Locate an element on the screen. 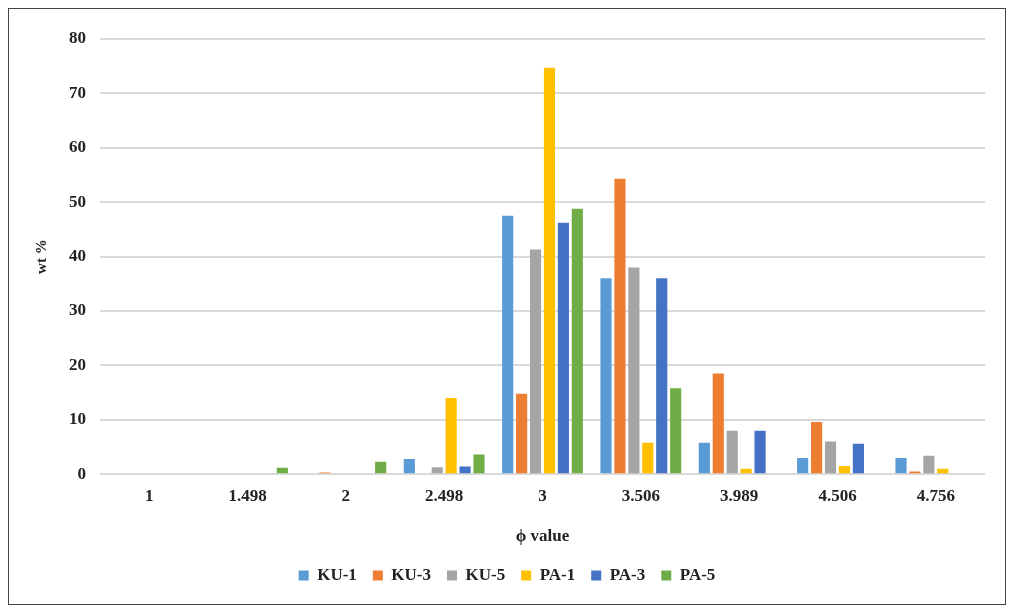 The width and height of the screenshot is (1014, 613). x-tick-label: 3.506 is located at coordinates (640, 495).